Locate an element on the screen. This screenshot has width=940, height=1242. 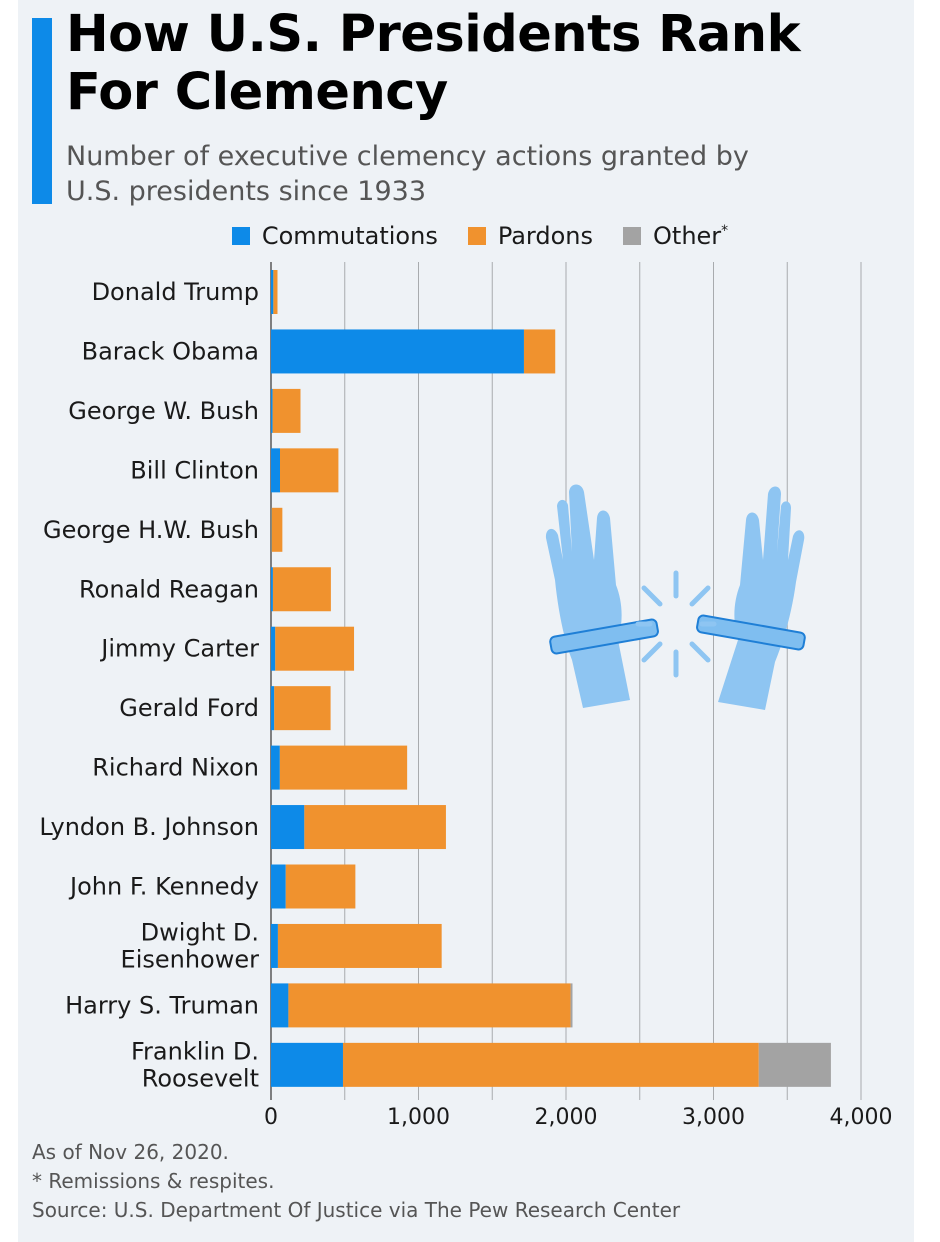
category-label-12: Harry S. Truman is located at coordinates (162, 1005).